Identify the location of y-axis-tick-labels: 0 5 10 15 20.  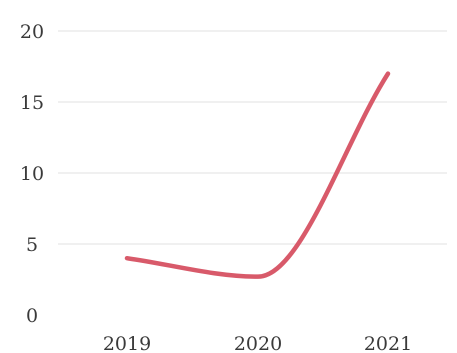
(32, 174).